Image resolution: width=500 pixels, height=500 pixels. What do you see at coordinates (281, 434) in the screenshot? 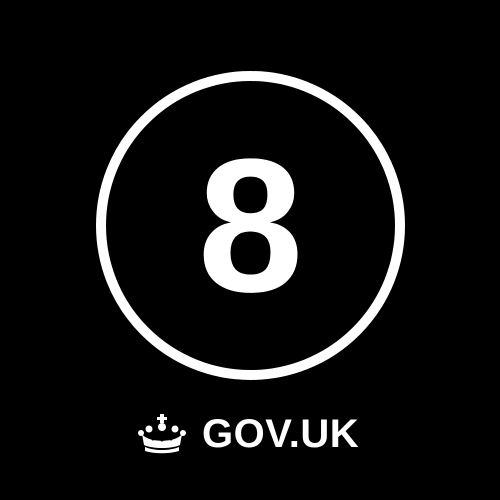
I see `govuk-wordmark: GOV.UK` at bounding box center [281, 434].